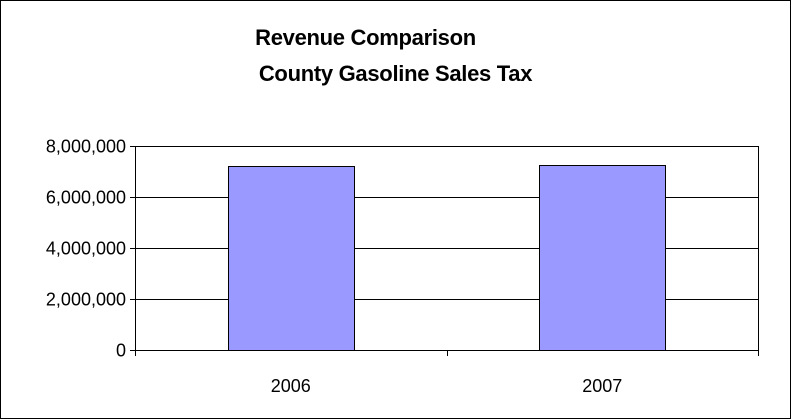 This screenshot has width=791, height=419. I want to click on y-tick-label: 8,000,000, so click(86, 147).